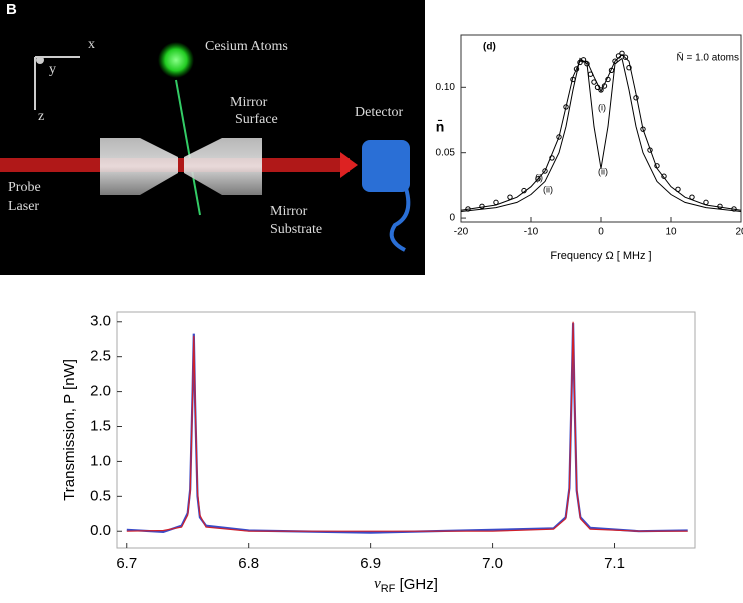 This screenshot has height=603, width=743. I want to click on label: Laser, so click(23, 206).